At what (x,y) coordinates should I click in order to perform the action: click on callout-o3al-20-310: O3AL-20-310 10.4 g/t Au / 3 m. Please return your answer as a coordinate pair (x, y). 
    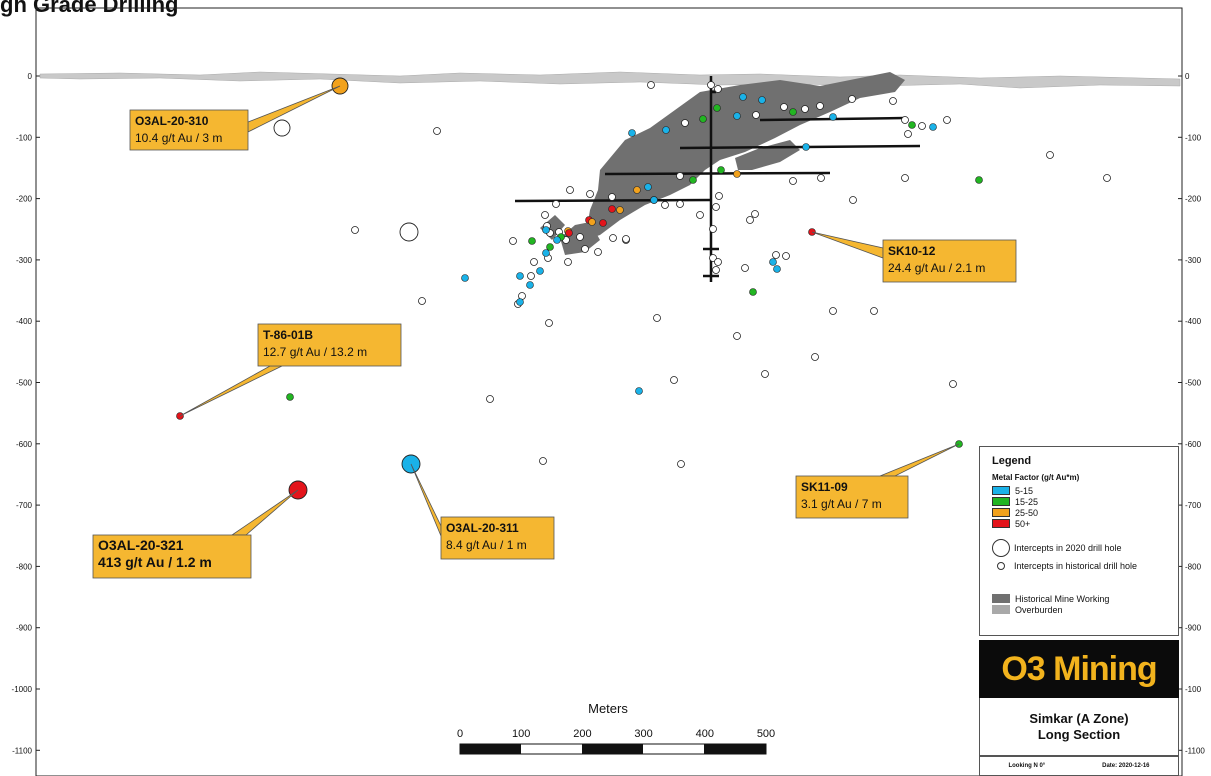
    Looking at the image, I should click on (235, 118).